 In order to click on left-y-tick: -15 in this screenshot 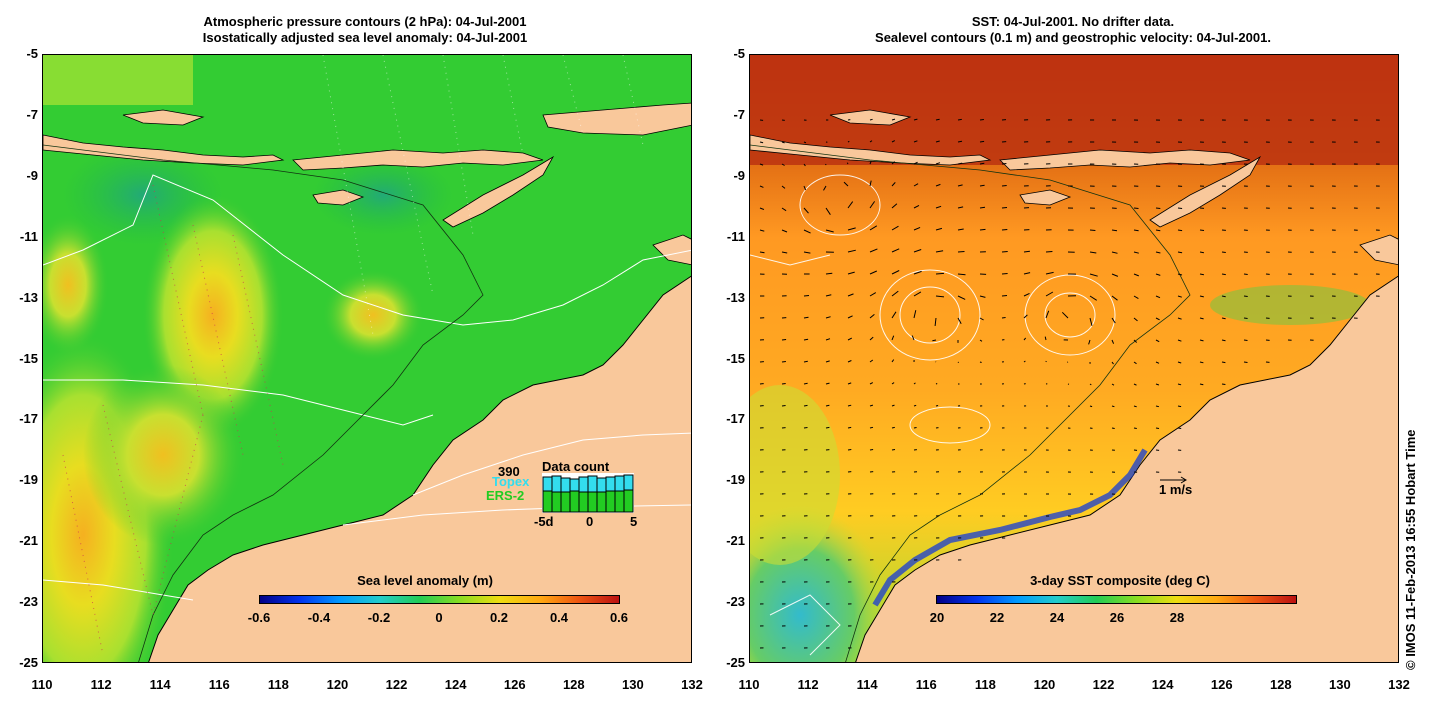, I will do `click(28, 358)`.